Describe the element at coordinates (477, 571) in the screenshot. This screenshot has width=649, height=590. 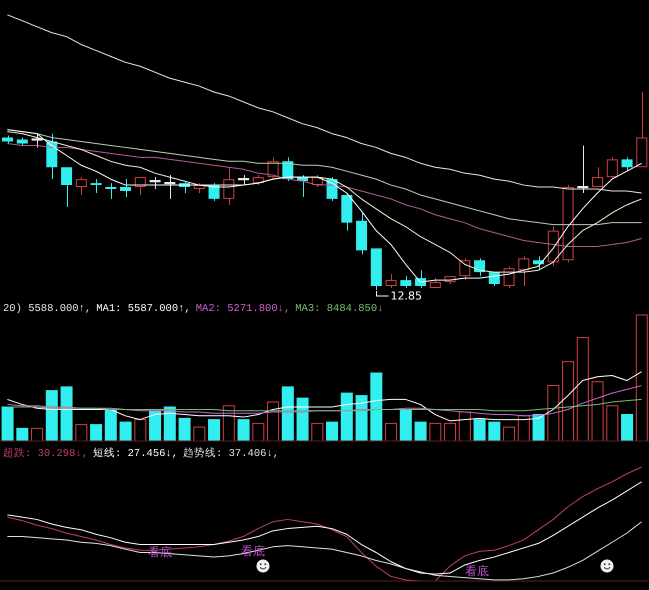
I see `annotation: 看底` at that location.